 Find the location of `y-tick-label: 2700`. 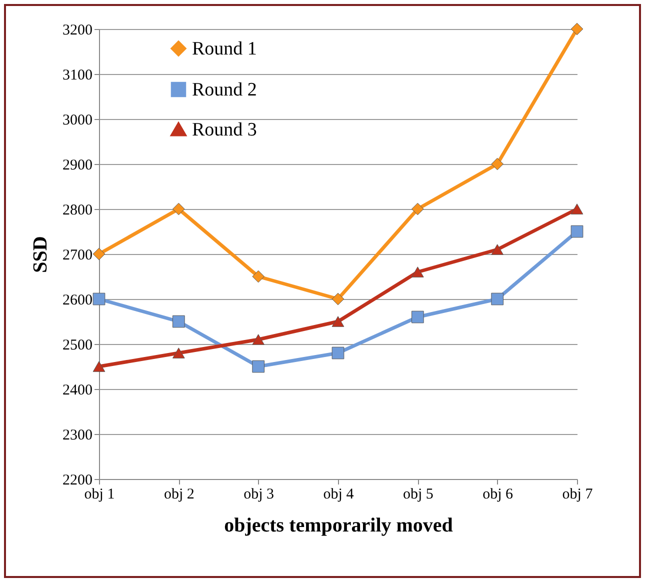

y-tick-label: 2700 is located at coordinates (77, 256).